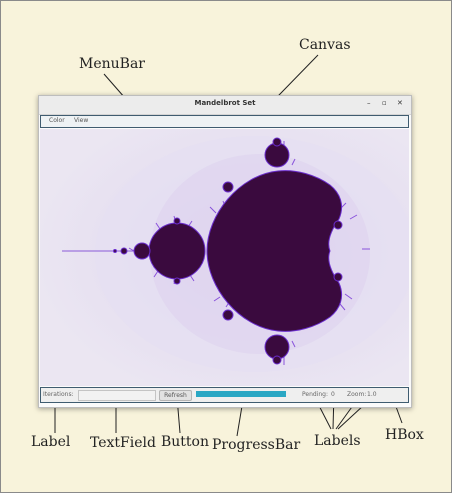  I want to click on minimize-icon: –, so click(369, 103).